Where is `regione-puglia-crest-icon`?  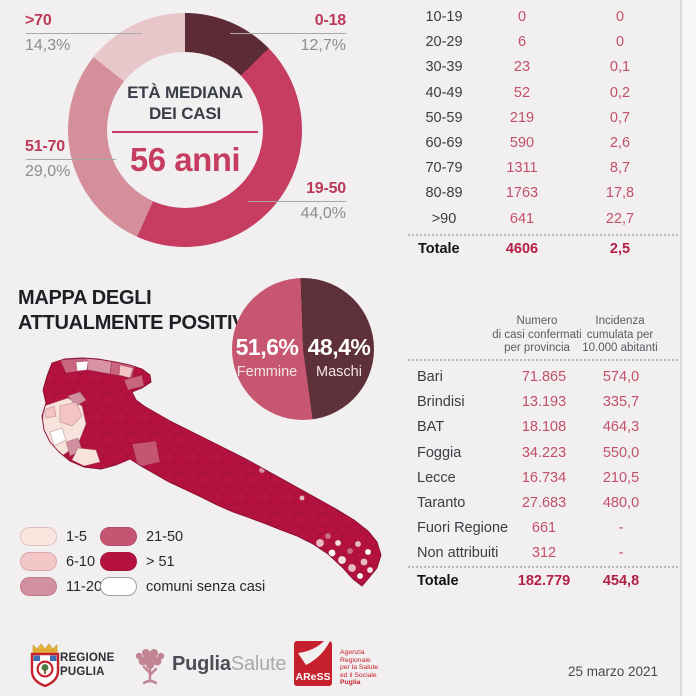
regione-puglia-crest-icon is located at coordinates (45, 664).